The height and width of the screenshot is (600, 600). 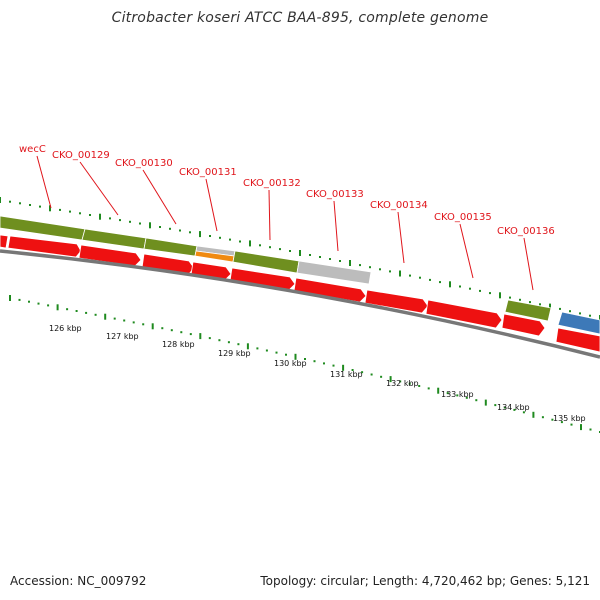 What do you see at coordinates (399, 205) in the screenshot?
I see `gene-label-CKO_00134: CKO_00134` at bounding box center [399, 205].